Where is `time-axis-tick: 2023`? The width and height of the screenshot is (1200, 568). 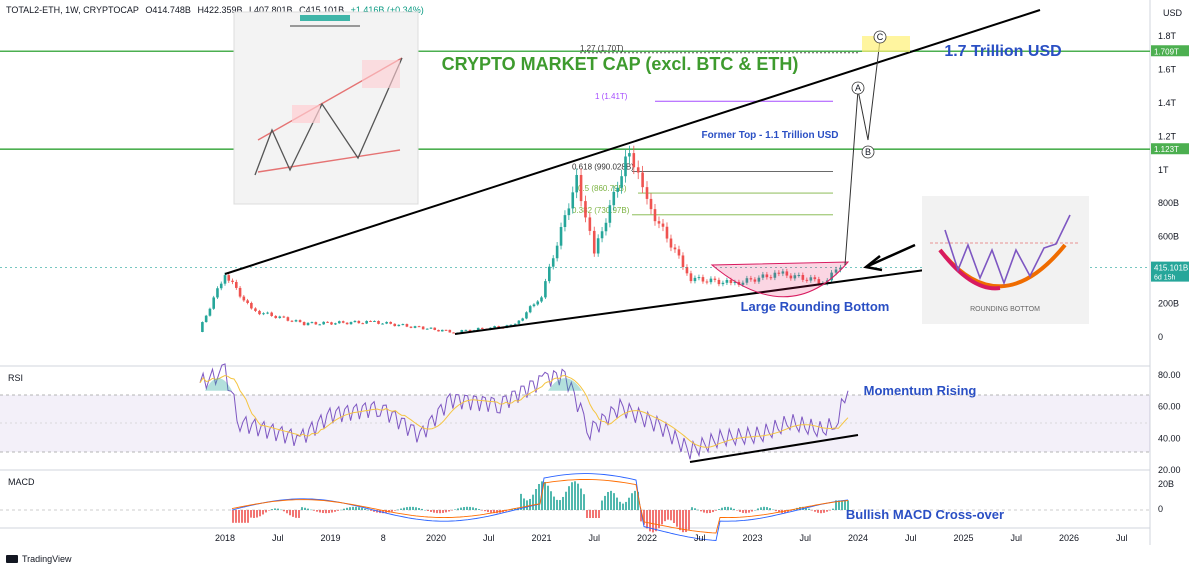 time-axis-tick: 2023 is located at coordinates (752, 538).